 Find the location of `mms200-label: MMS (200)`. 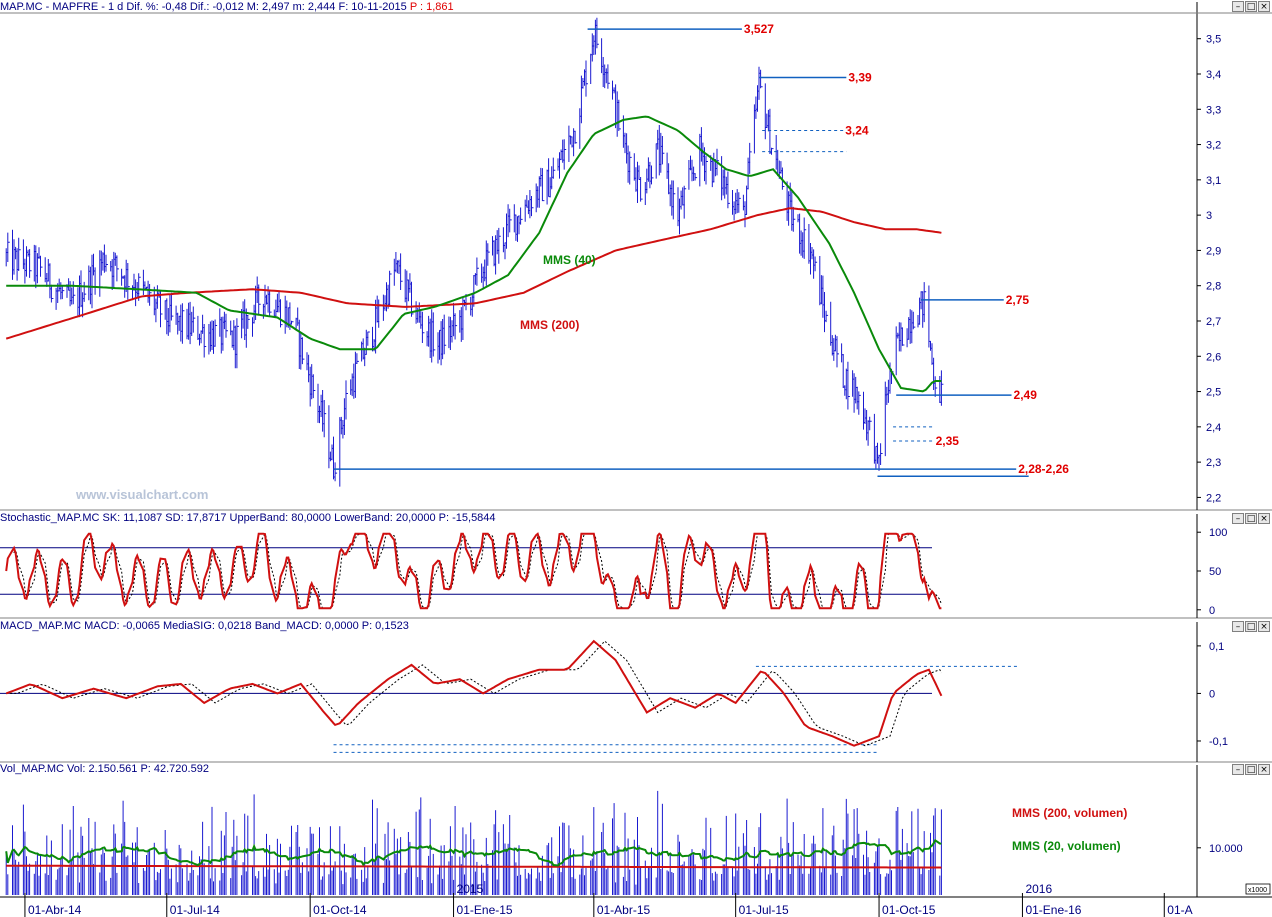

mms200-label: MMS (200) is located at coordinates (549, 325).